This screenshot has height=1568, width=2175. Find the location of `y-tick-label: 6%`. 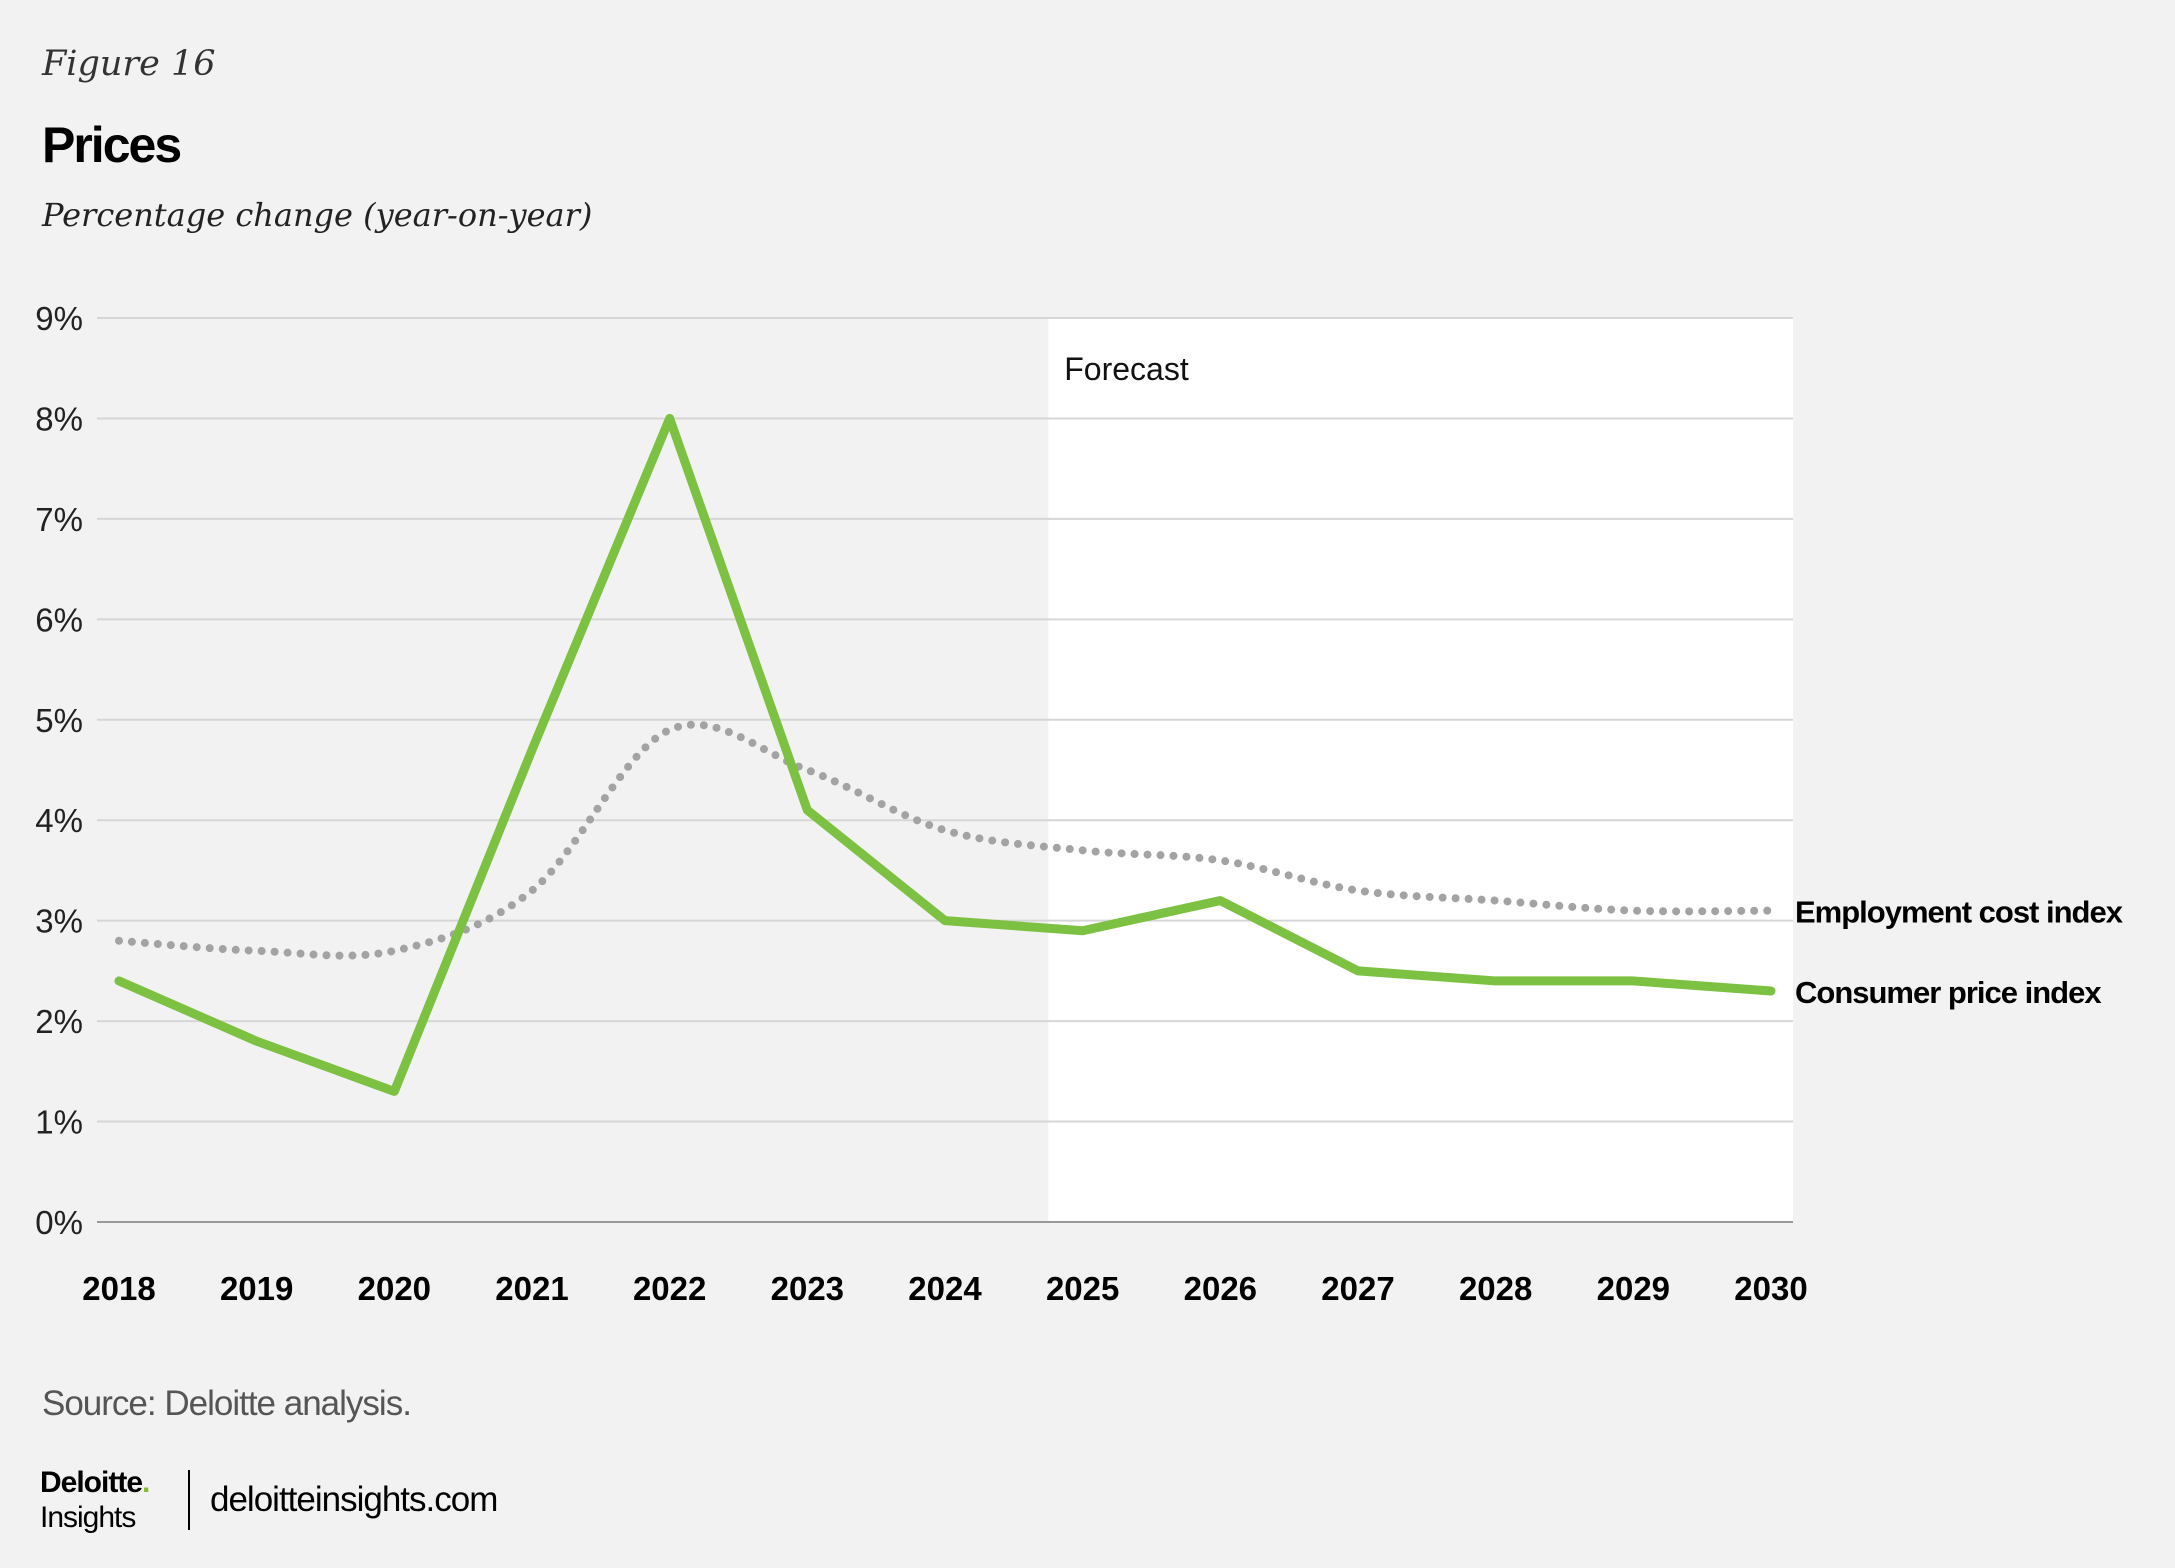

y-tick-label: 6% is located at coordinates (59, 619).